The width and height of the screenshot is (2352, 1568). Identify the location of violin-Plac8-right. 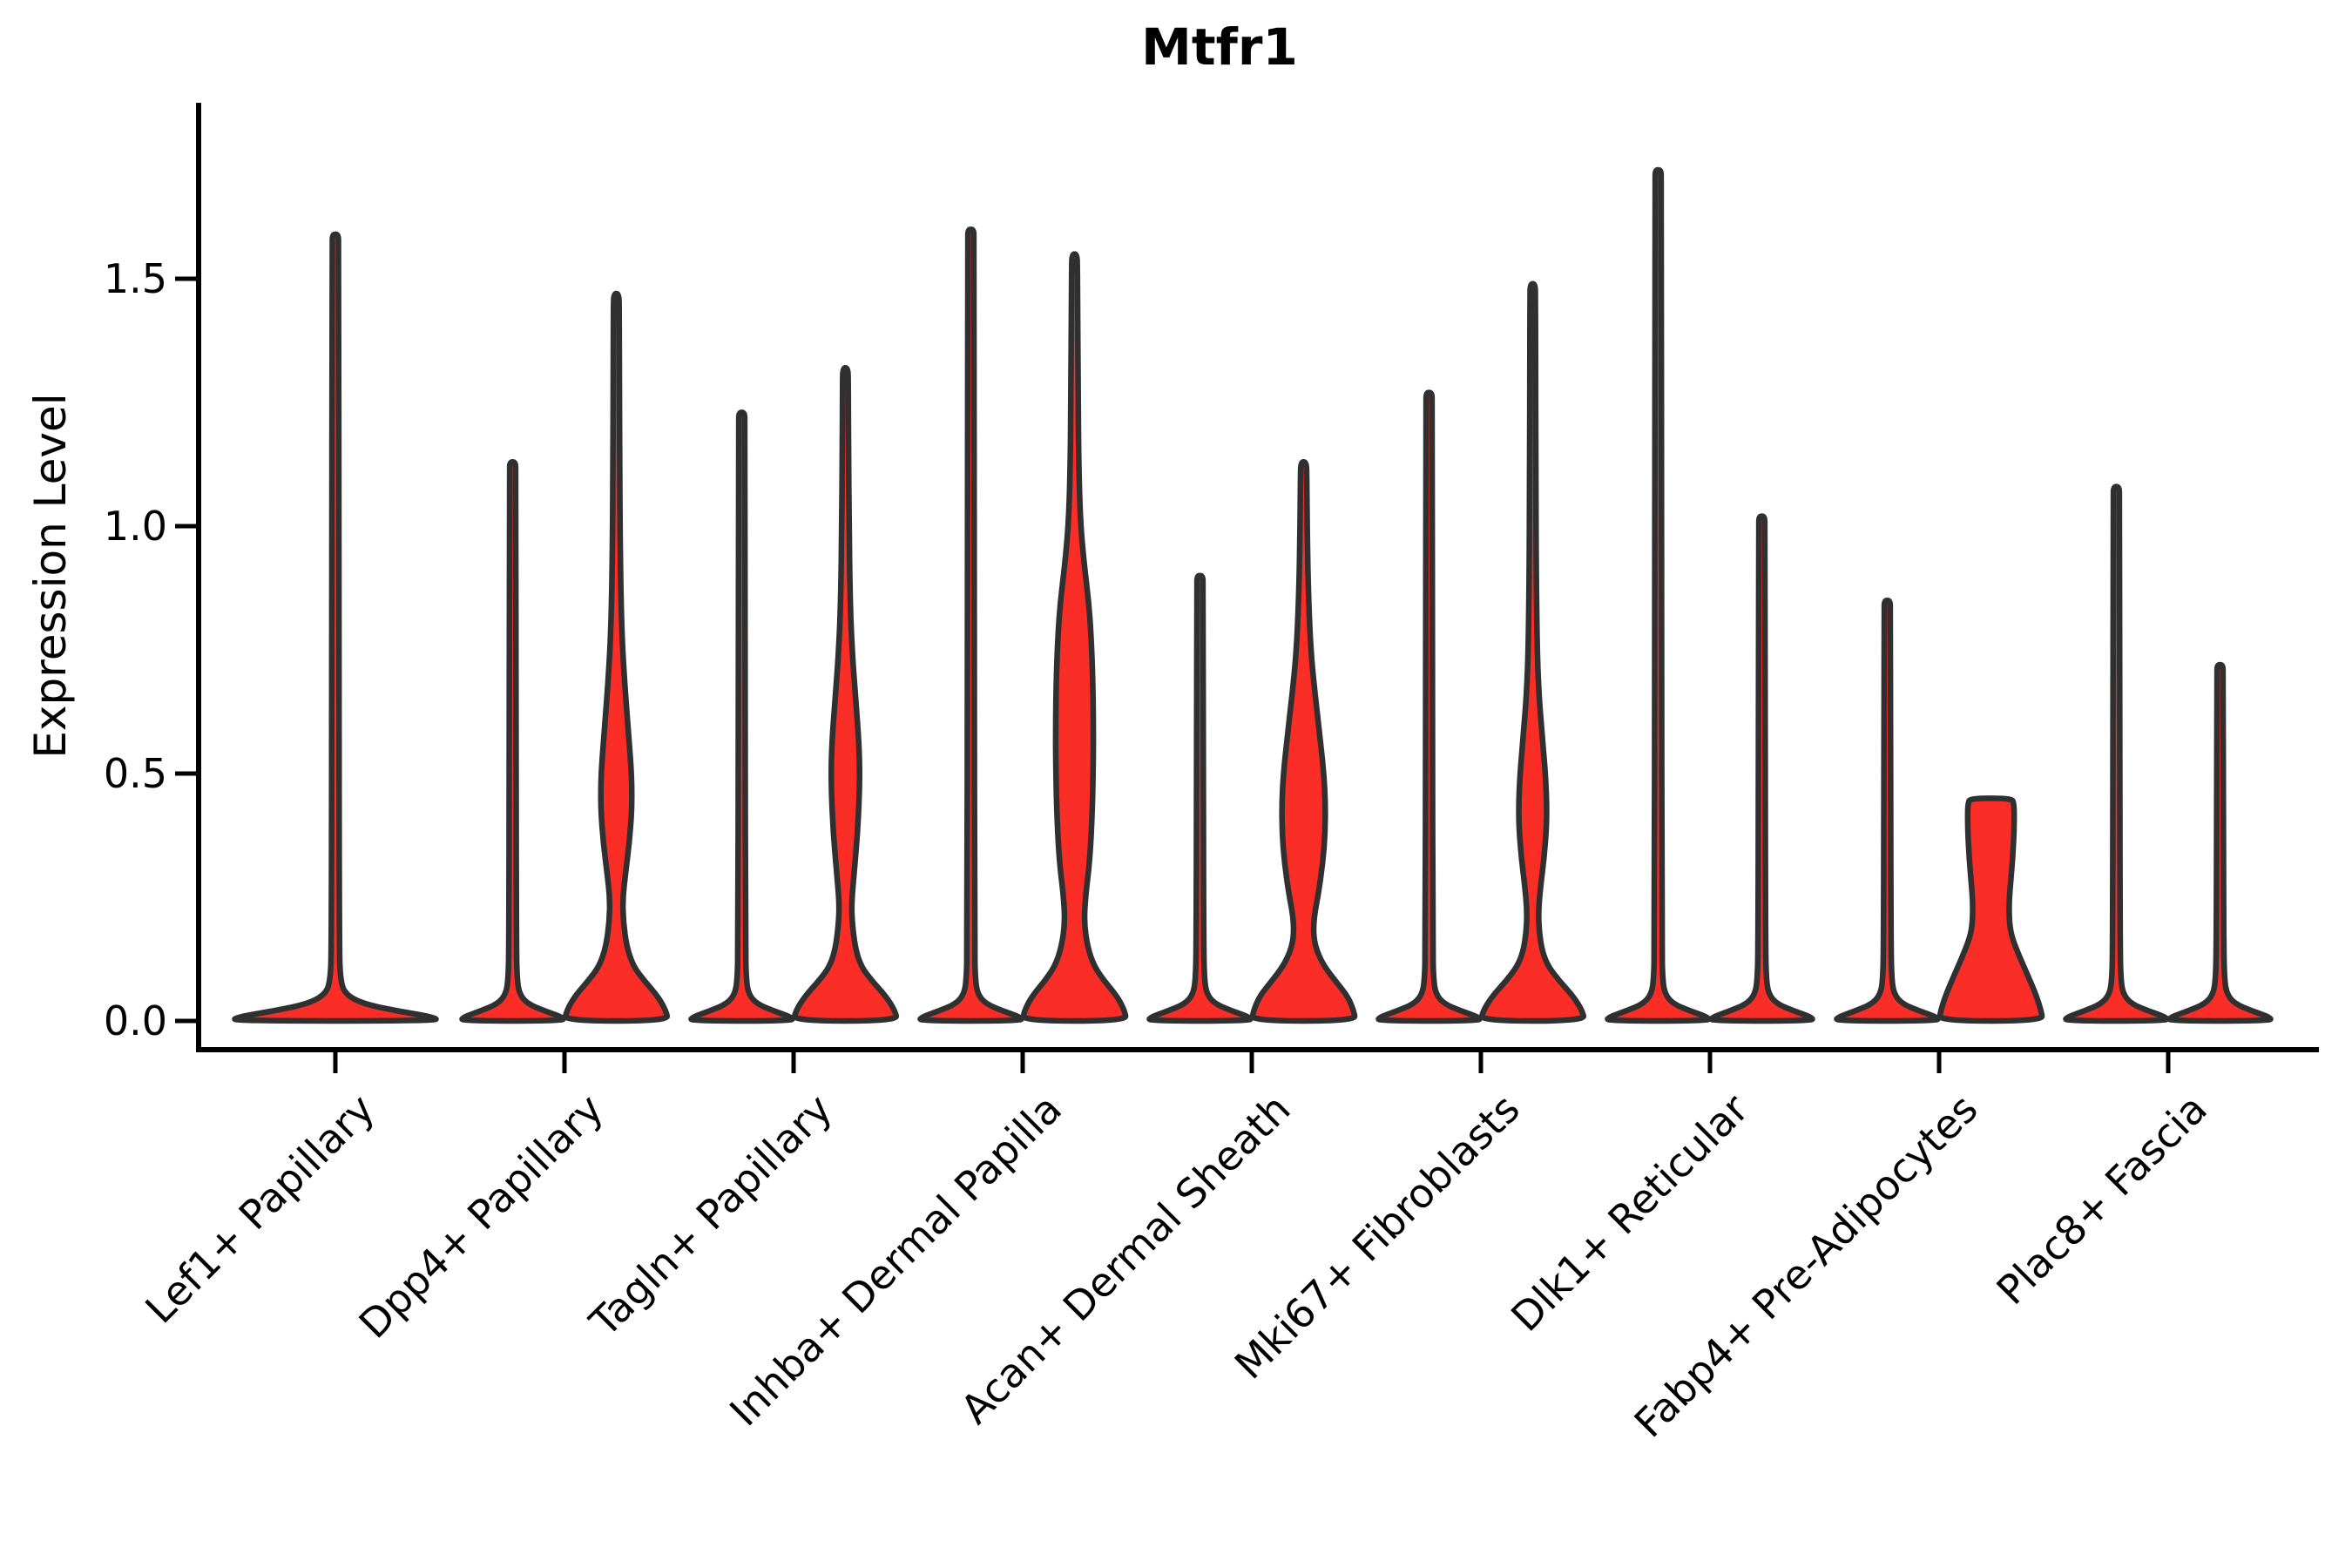
(2220, 842).